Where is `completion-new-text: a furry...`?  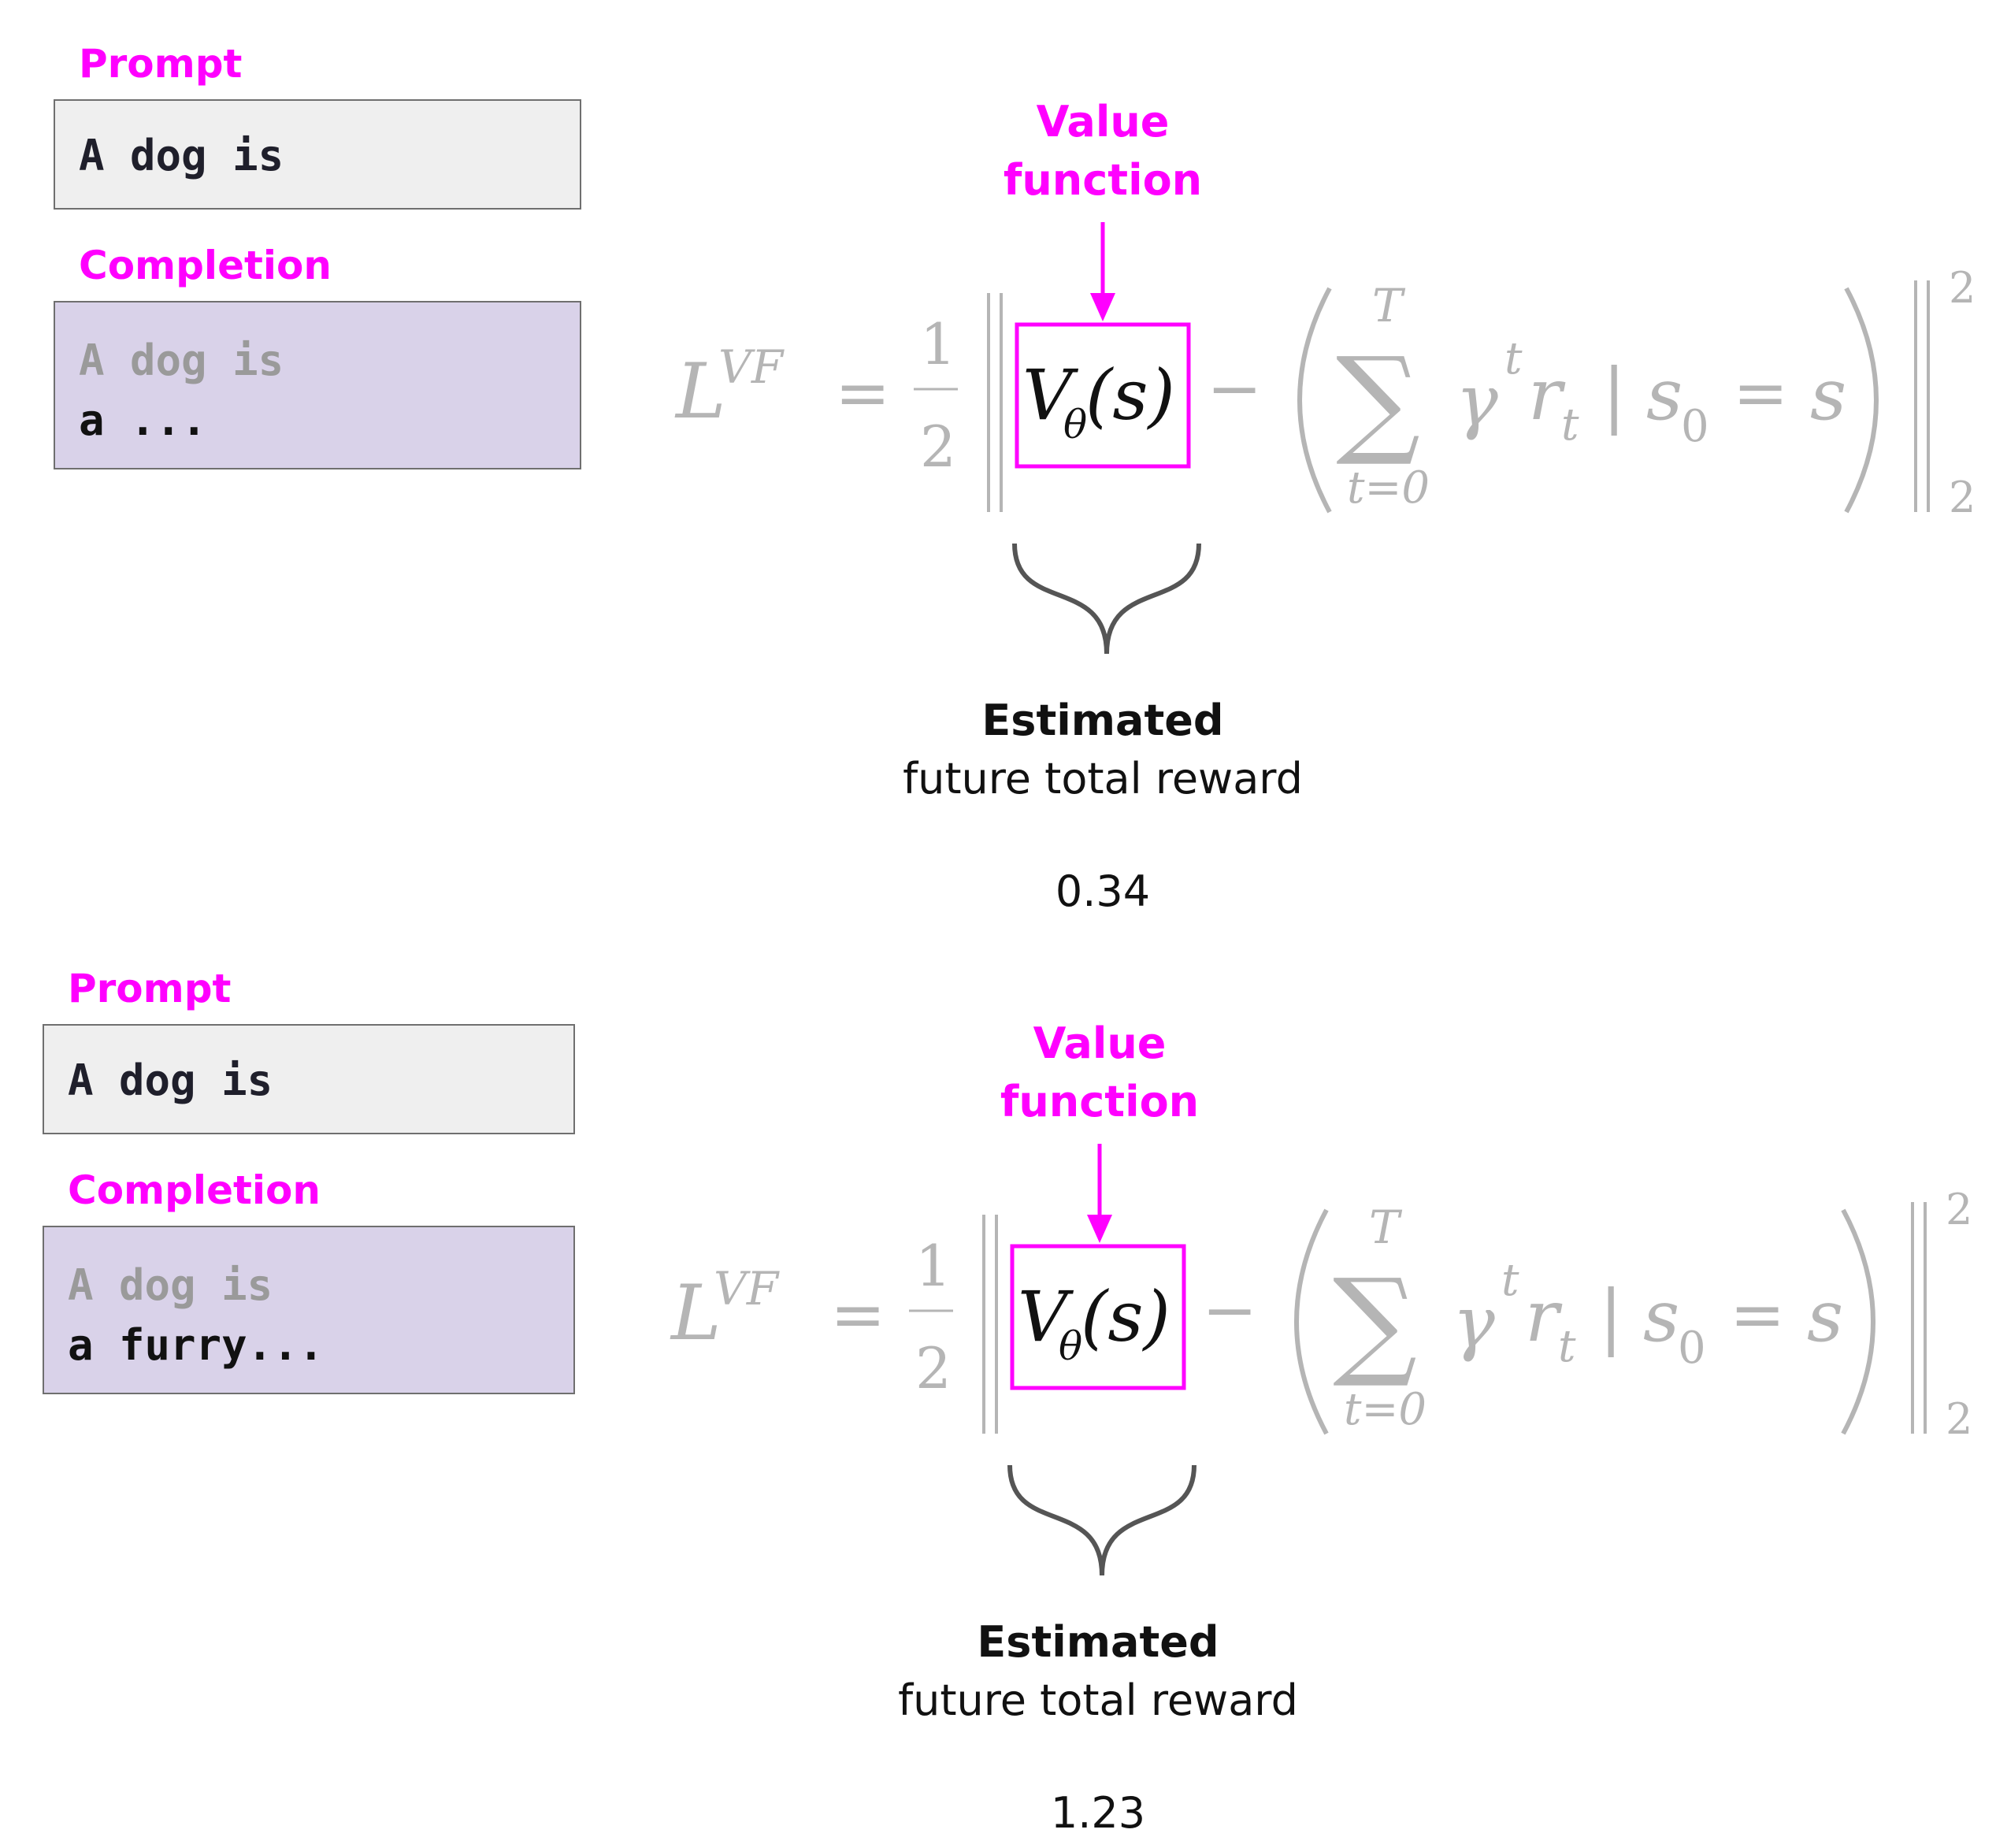 completion-new-text: a furry... is located at coordinates (197, 1345).